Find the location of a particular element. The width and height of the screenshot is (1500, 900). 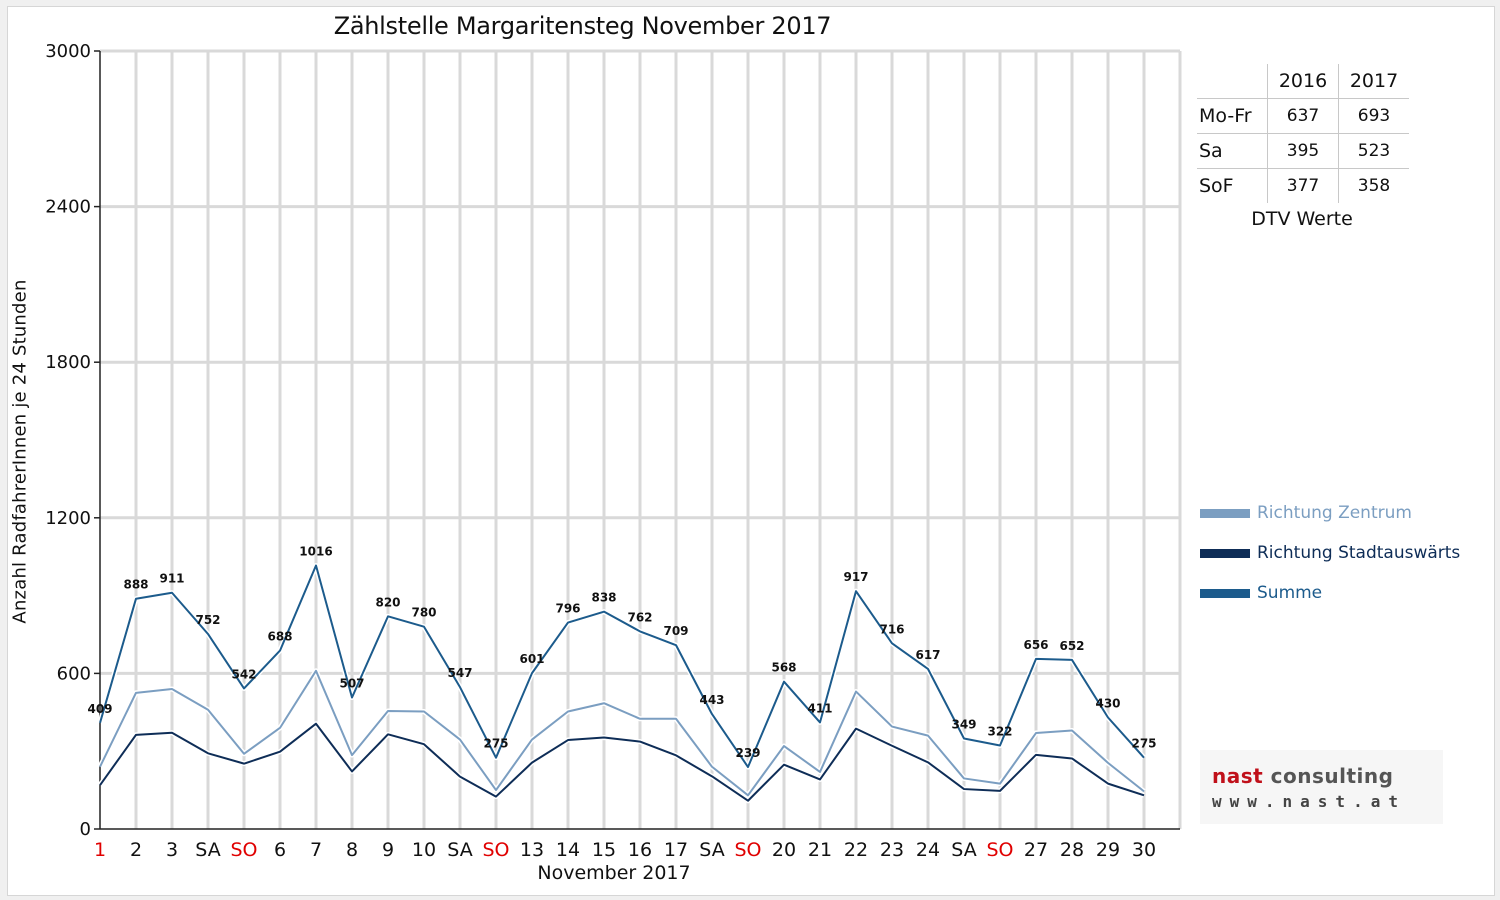

x-tick-label: 13 is located at coordinates (532, 850).